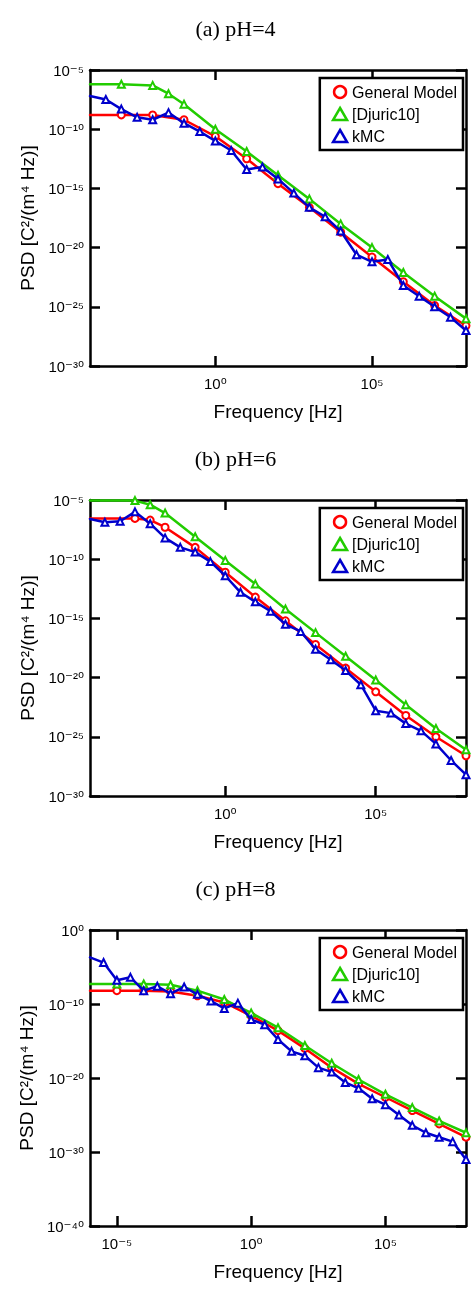 The width and height of the screenshot is (471, 1292). Describe the element at coordinates (235, 28) in the screenshot. I see `chart-title: (a) pH=4` at that location.